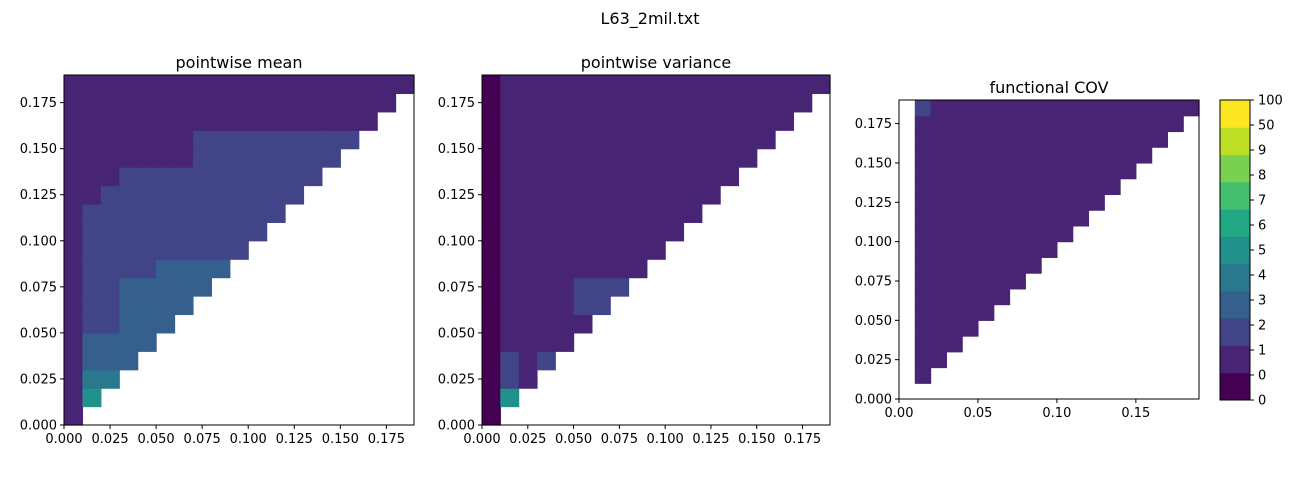  Describe the element at coordinates (1235, 386) in the screenshot. I see `colorbar-swatch` at that location.